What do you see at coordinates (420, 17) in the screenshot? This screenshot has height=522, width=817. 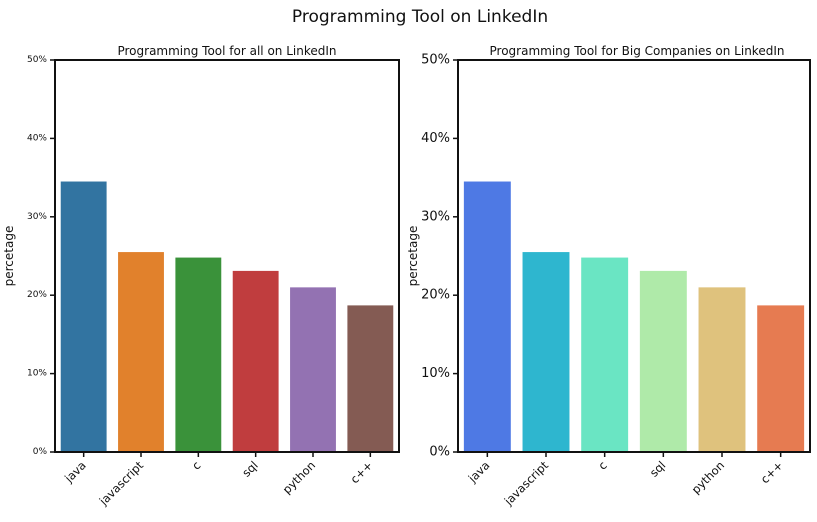 I see `figure-title: Programming Tool on LinkedIn` at bounding box center [420, 17].